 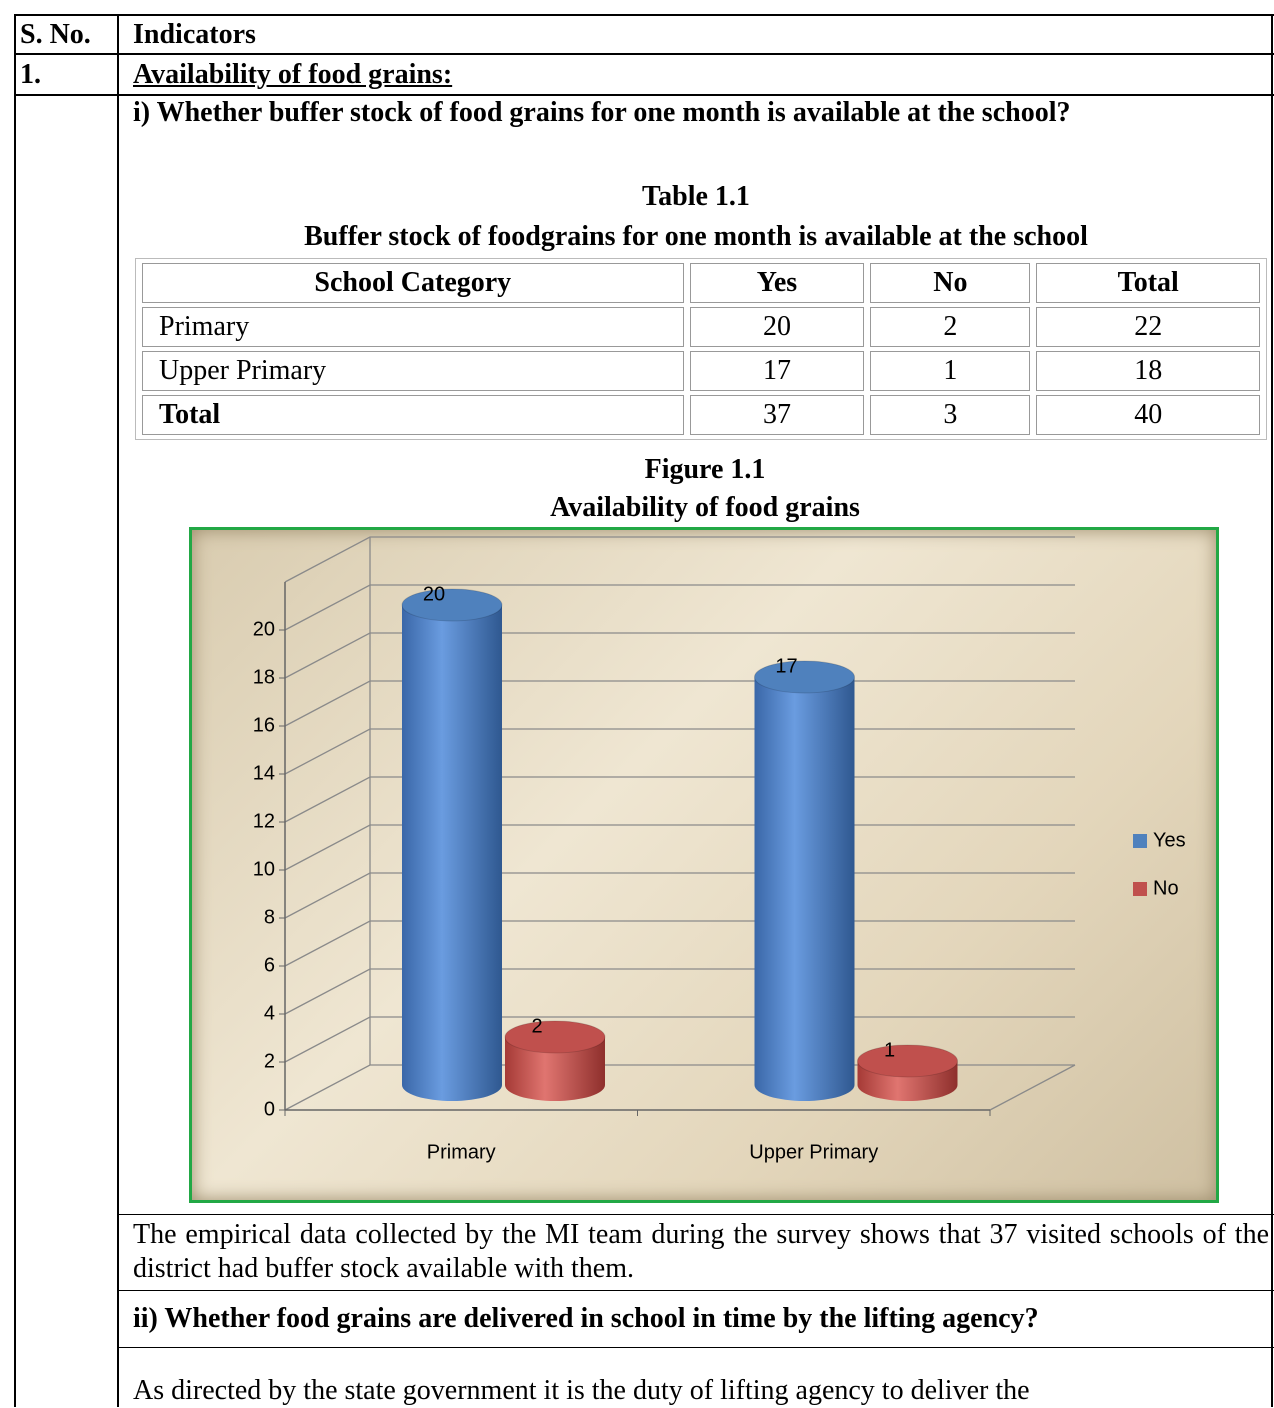 I want to click on y-tick-label: 16, so click(x=264, y=725).